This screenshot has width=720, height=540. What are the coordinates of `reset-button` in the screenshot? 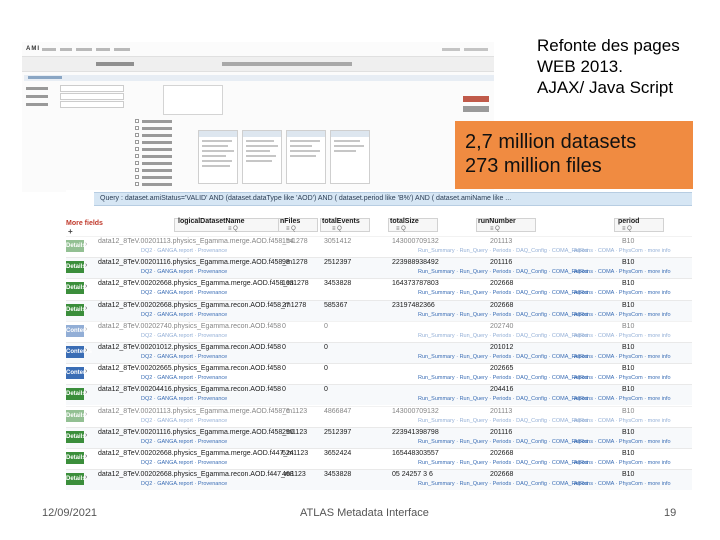 It's located at (476, 109).